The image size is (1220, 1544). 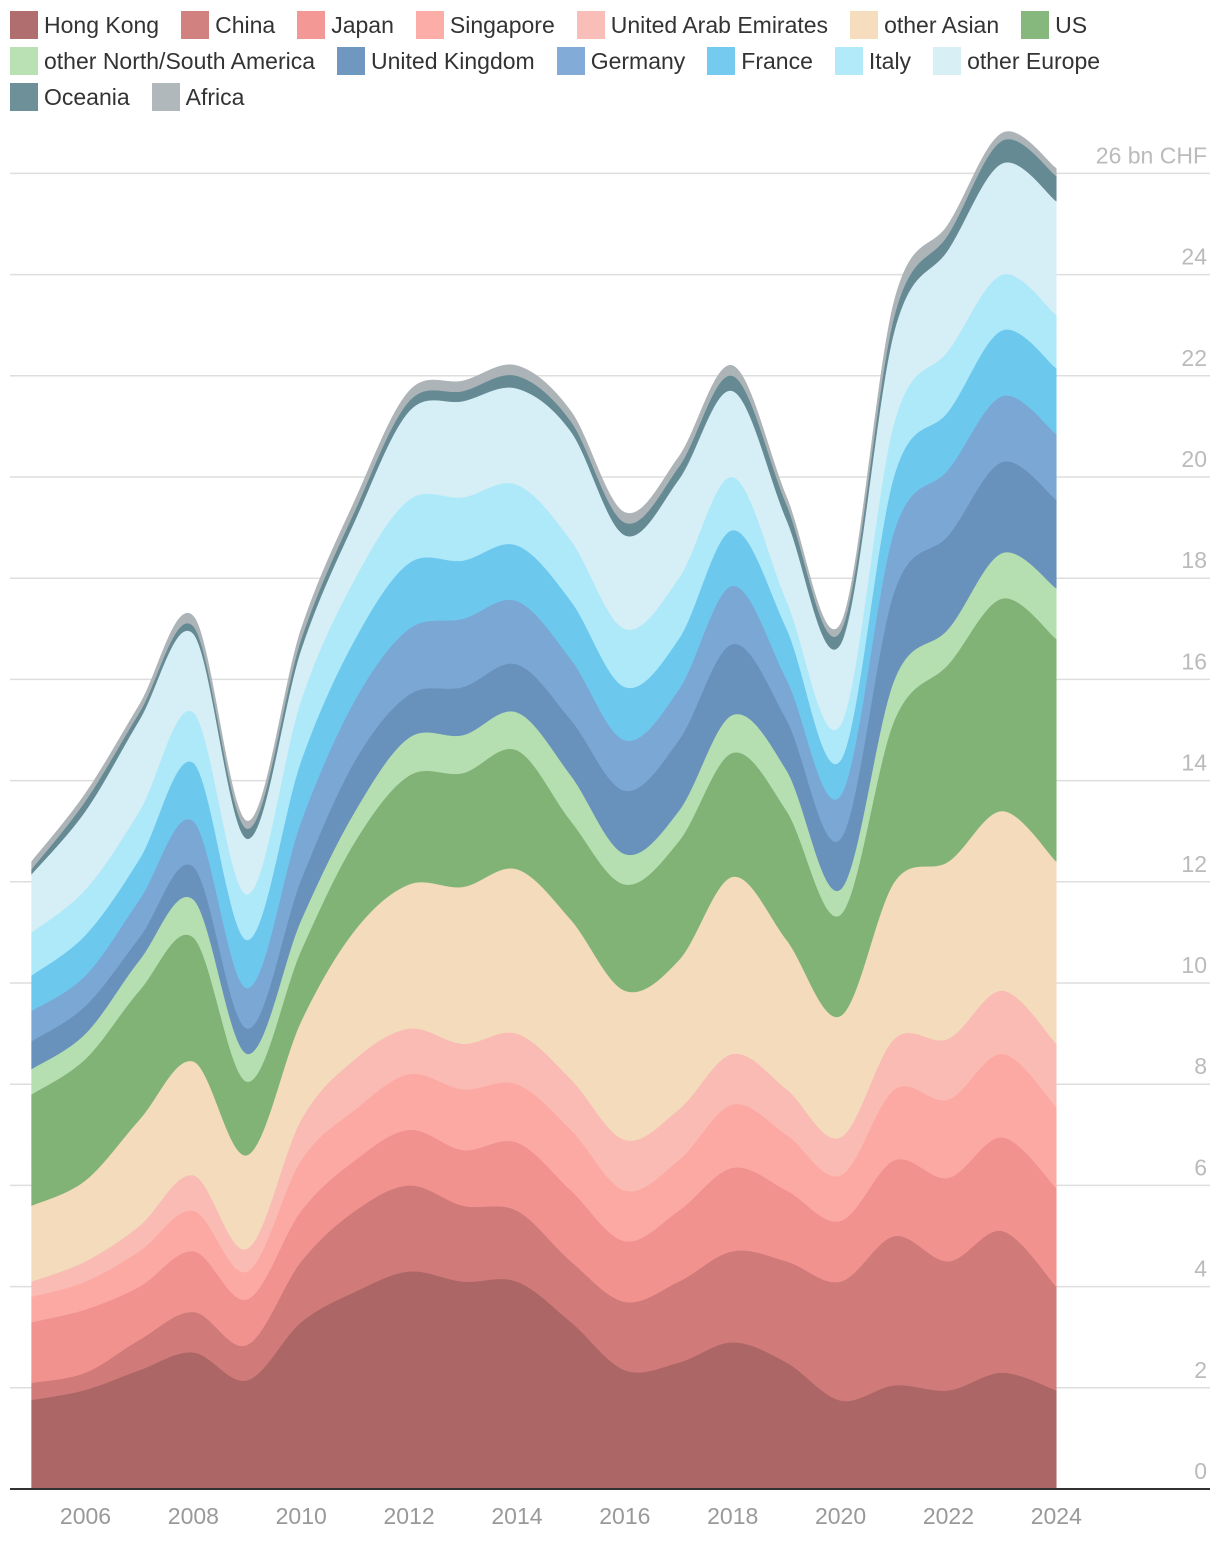 What do you see at coordinates (180, 60) in the screenshot?
I see `legend-label: other North/South America` at bounding box center [180, 60].